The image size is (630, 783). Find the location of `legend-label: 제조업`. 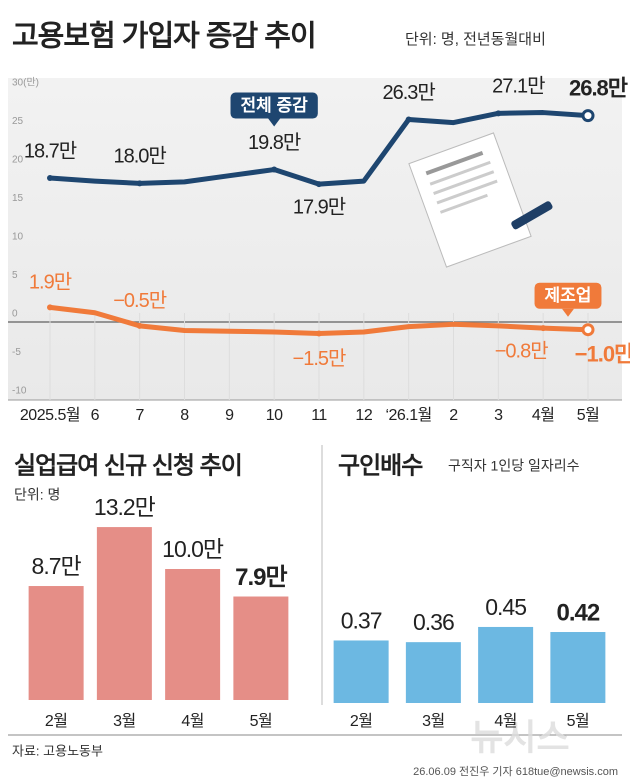

legend-label: 제조업 is located at coordinates (568, 295).